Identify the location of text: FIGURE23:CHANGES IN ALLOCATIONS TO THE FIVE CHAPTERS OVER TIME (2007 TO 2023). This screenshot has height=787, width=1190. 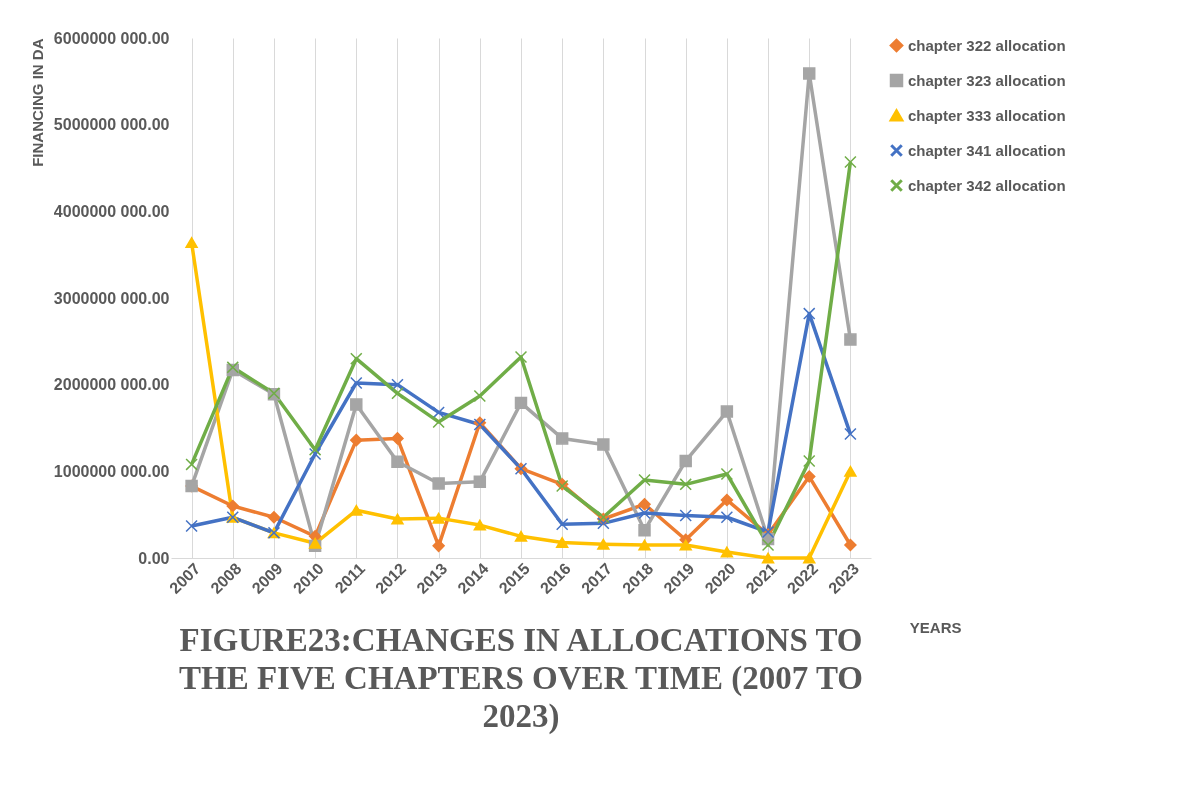
(521, 678).